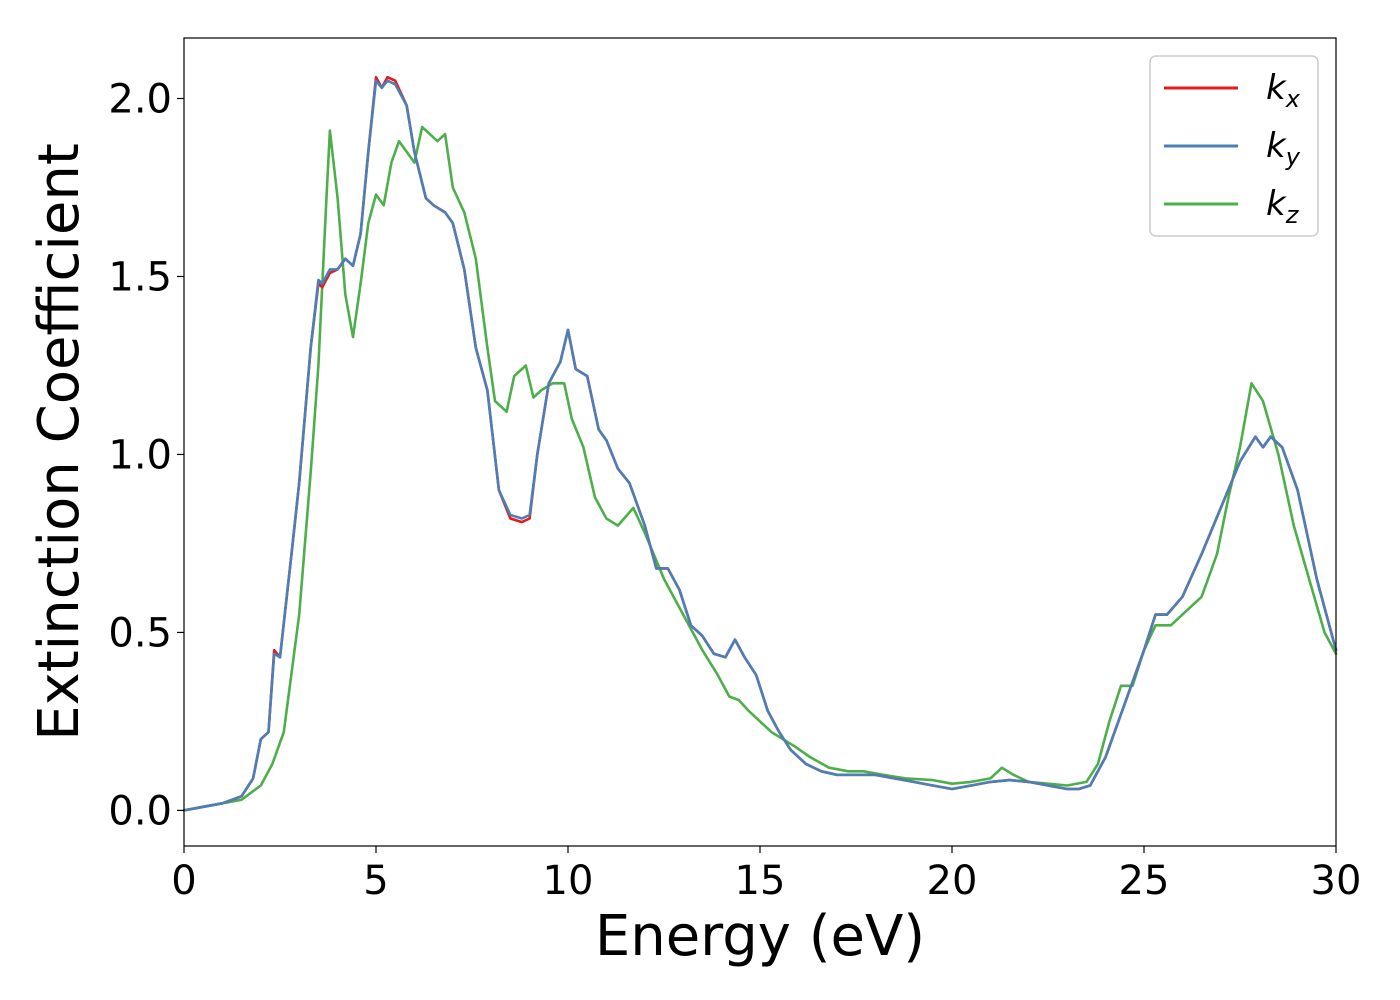 The height and width of the screenshot is (1000, 1400). Describe the element at coordinates (1293, 99) in the screenshot. I see `legend-label-subscript: x` at that location.